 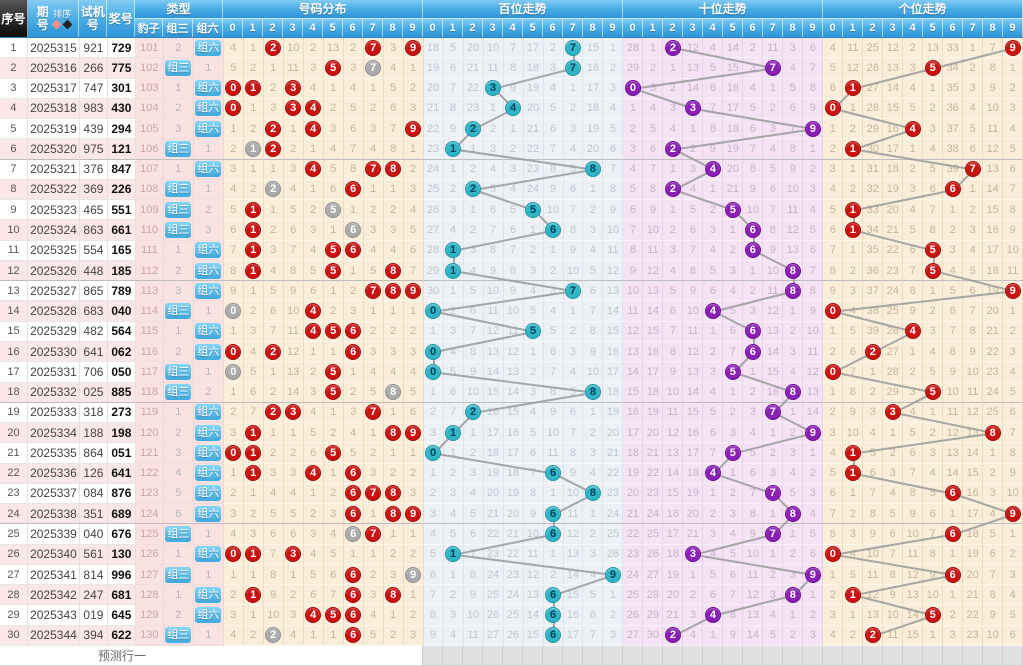 I want to click on tens-cell-9: 9, so click(x=813, y=109).